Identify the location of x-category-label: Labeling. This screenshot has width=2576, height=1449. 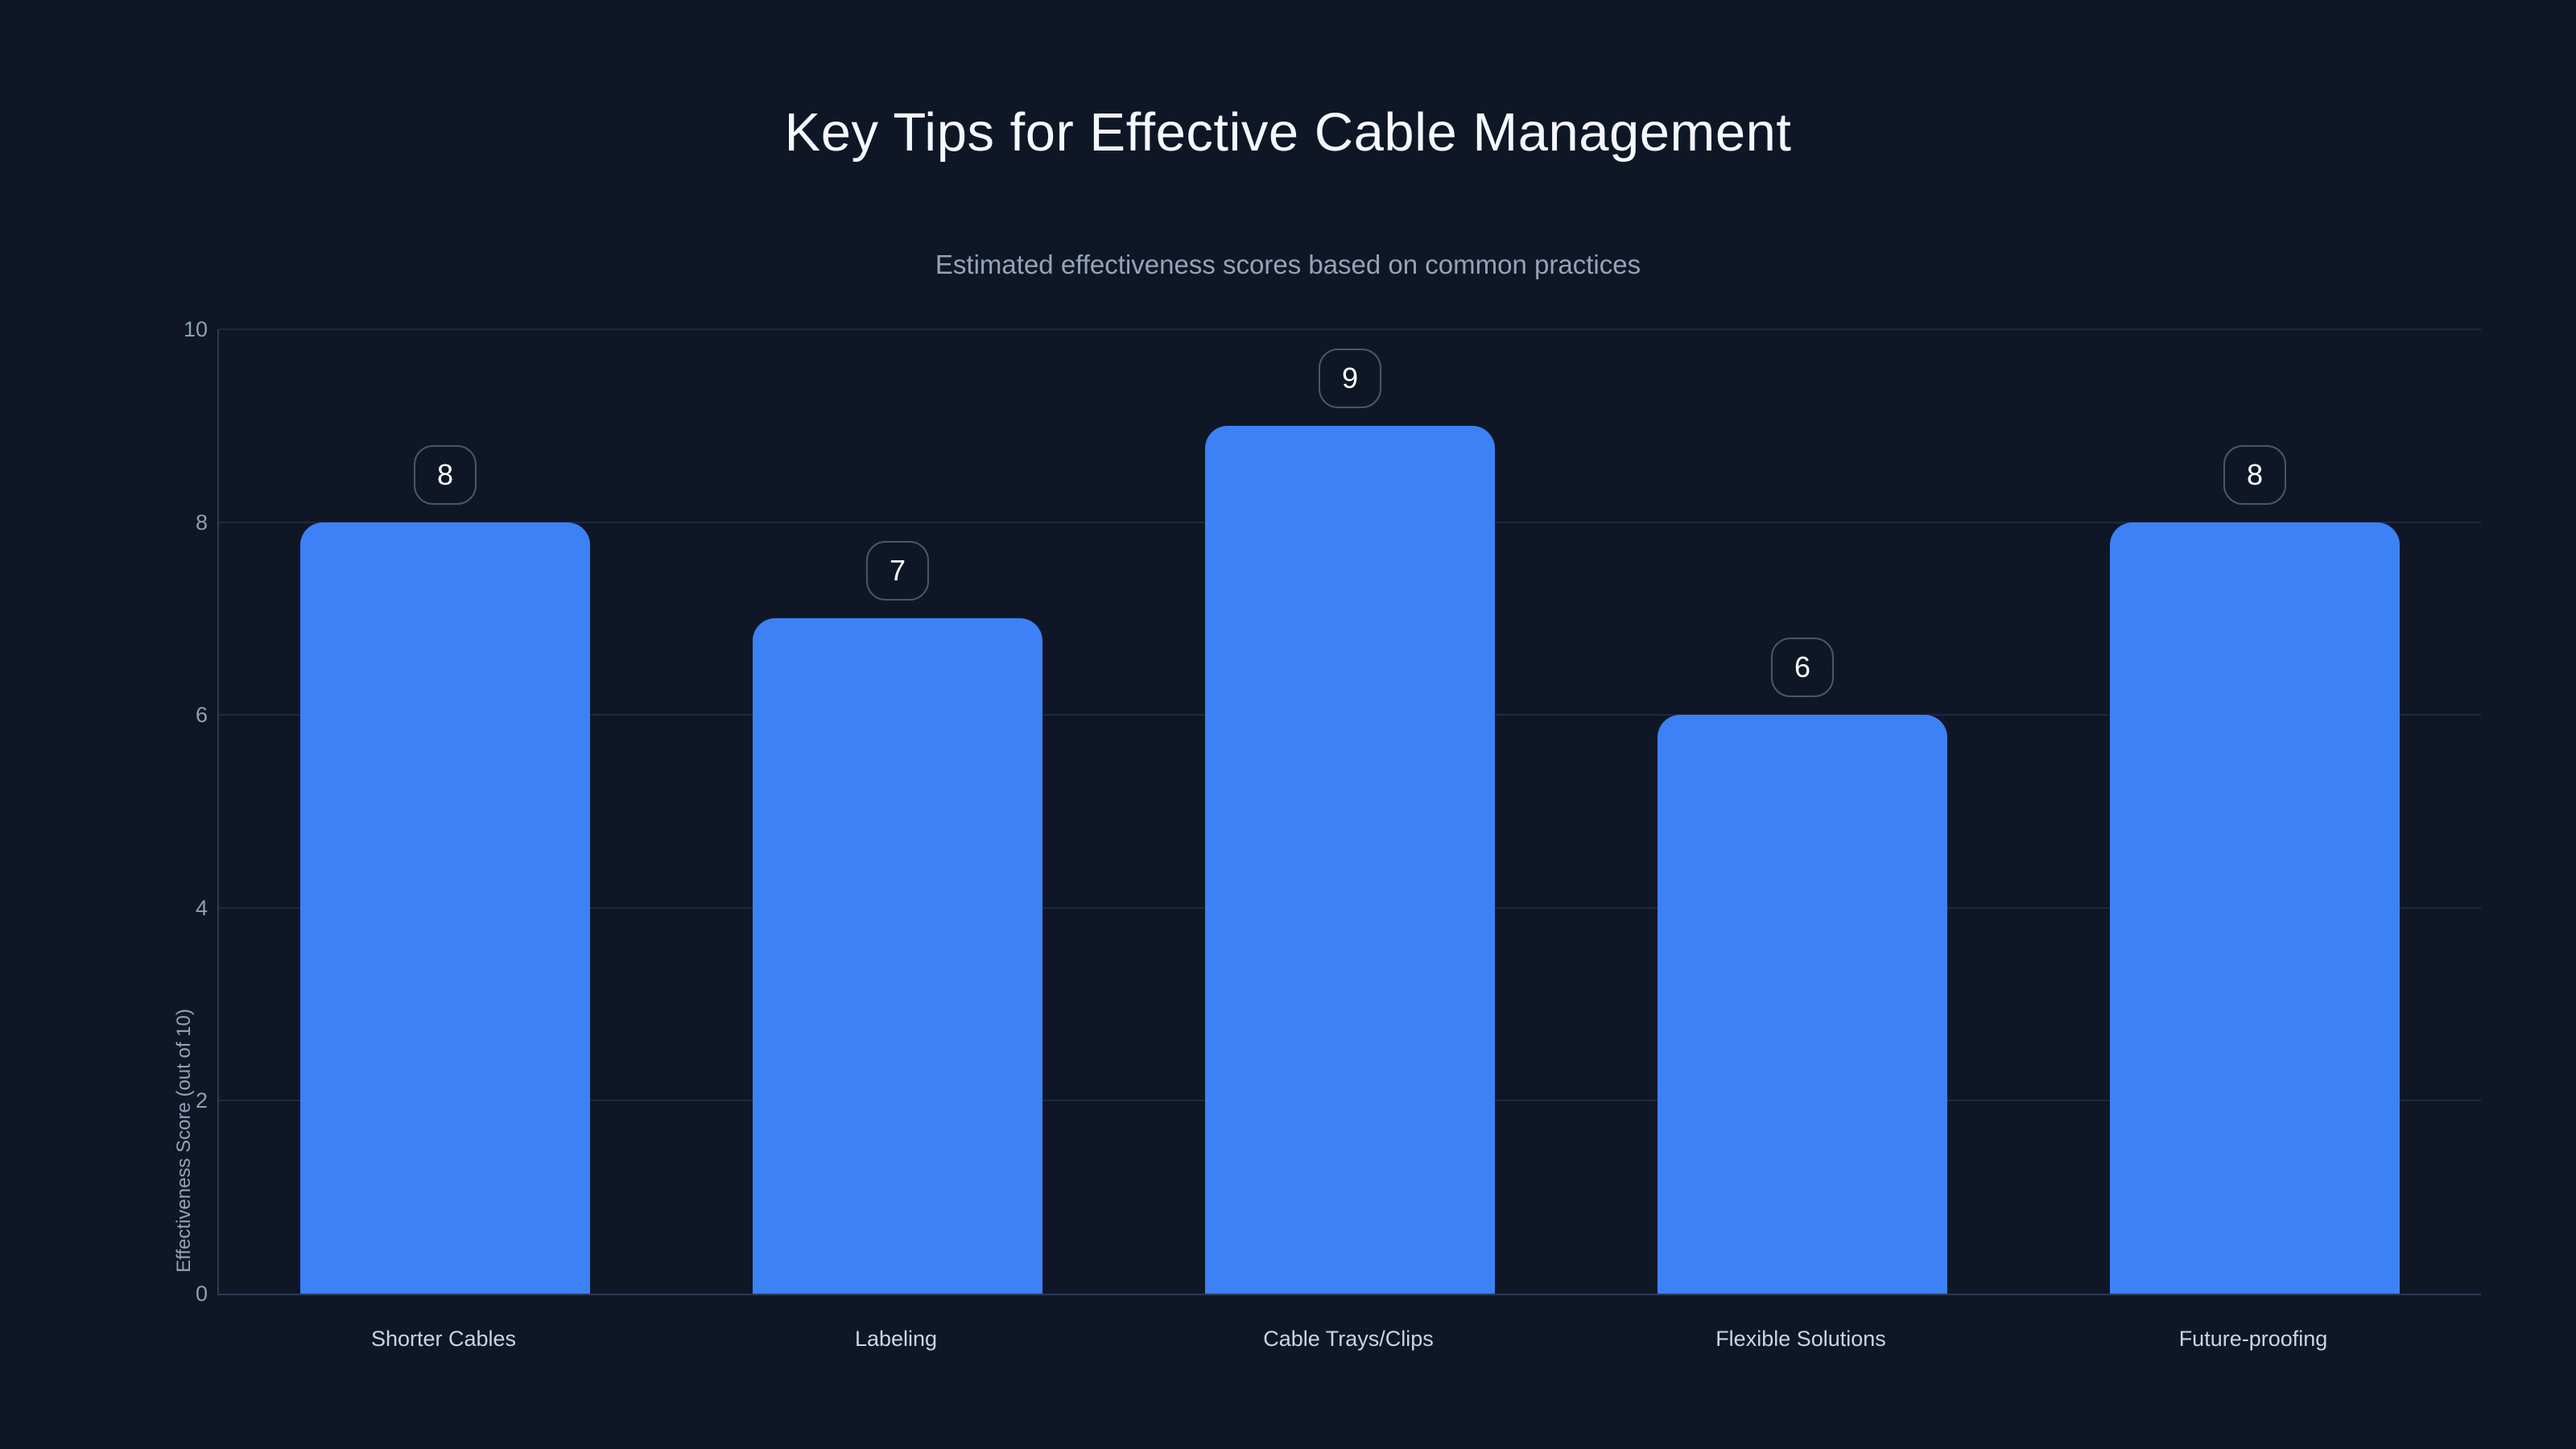
(896, 1339).